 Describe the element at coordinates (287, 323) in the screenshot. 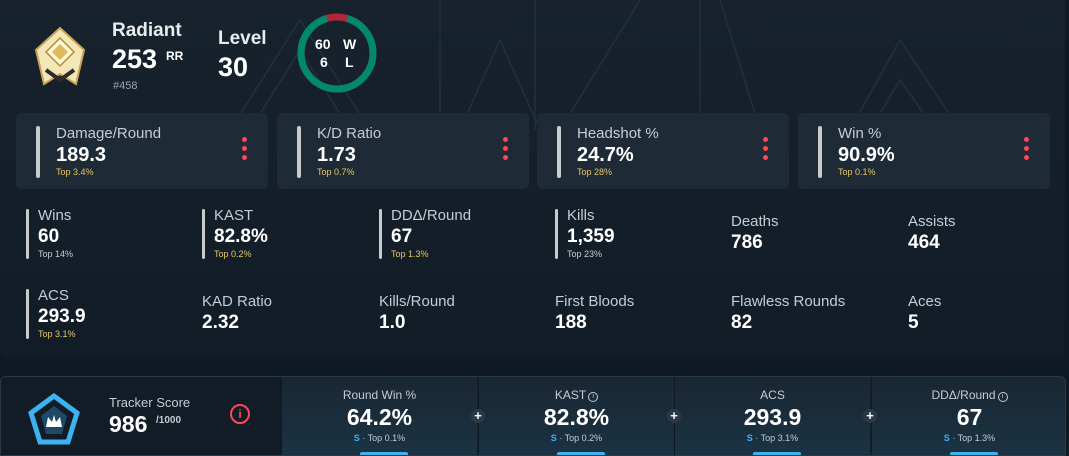

I see `stat-kad-ratio: KAD Ratio 2.32` at that location.